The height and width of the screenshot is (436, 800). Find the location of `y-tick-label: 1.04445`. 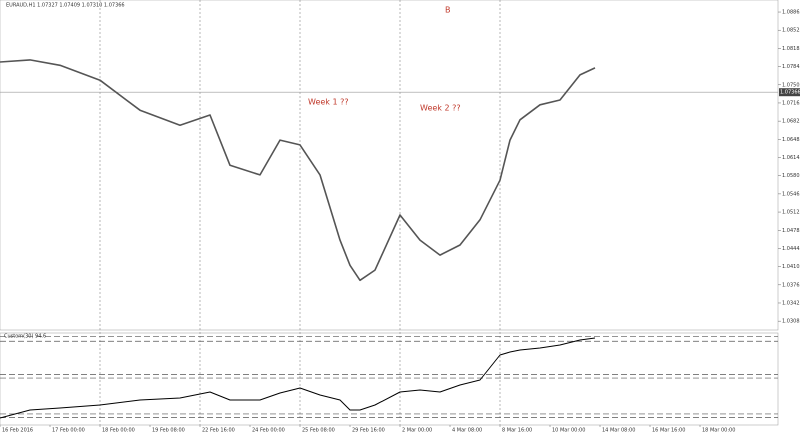

y-tick-label: 1.04445 is located at coordinates (791, 249).